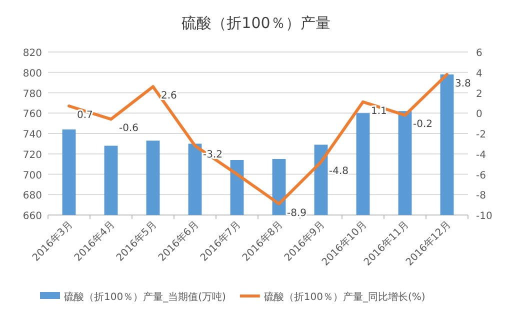  What do you see at coordinates (484, 216) in the screenshot?
I see `y2-tick-label: -10` at bounding box center [484, 216].